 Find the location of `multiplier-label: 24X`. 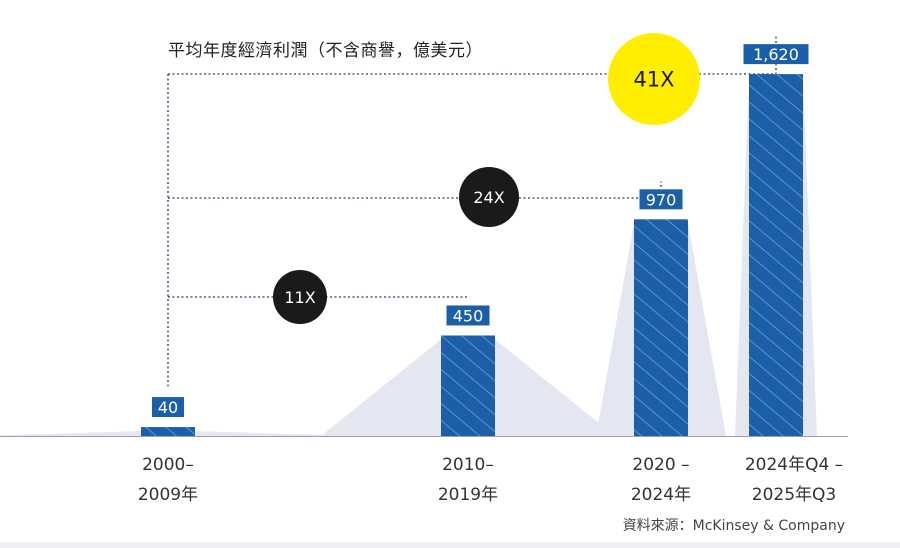

multiplier-label: 24X is located at coordinates (488, 197).